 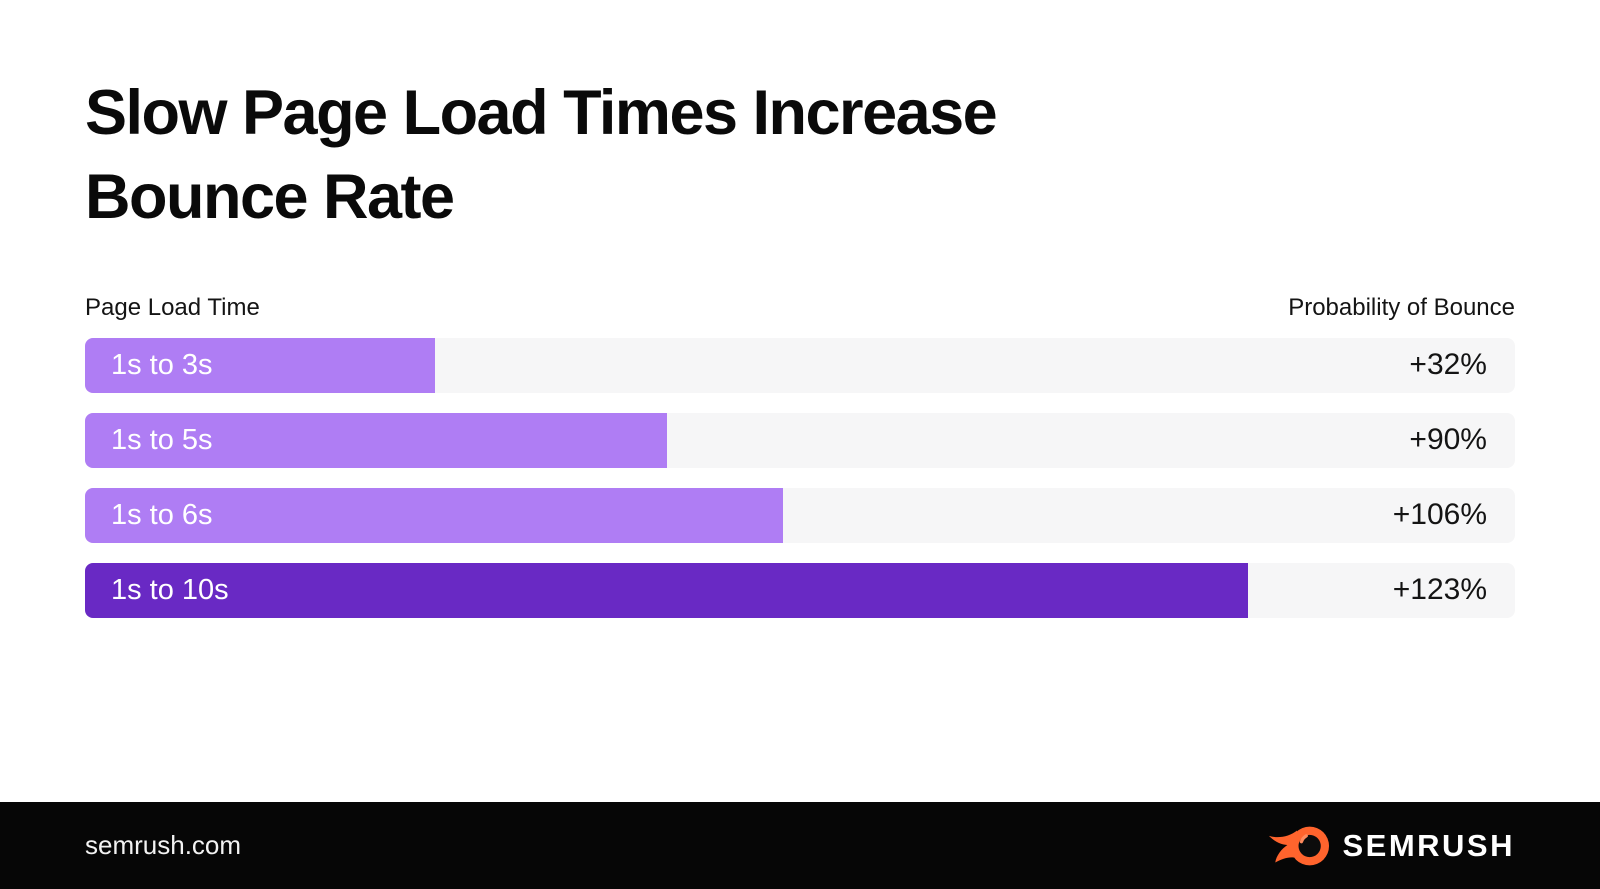 What do you see at coordinates (800, 440) in the screenshot?
I see `bar-row-1s-to-5s: 1s to 5s +90%` at bounding box center [800, 440].